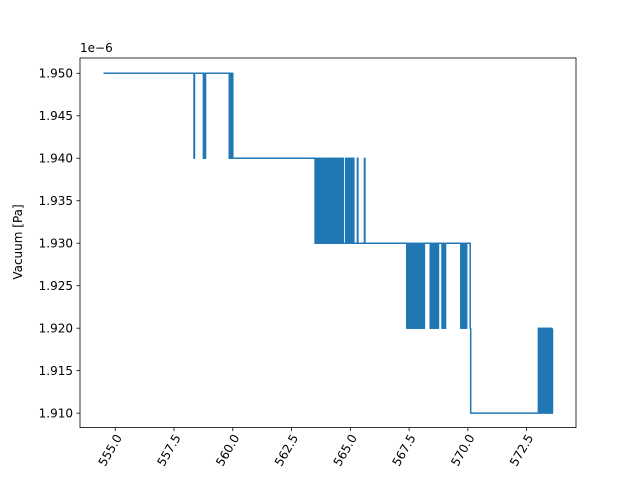  I want to click on y-tick-label: 1.945, so click(56, 116).